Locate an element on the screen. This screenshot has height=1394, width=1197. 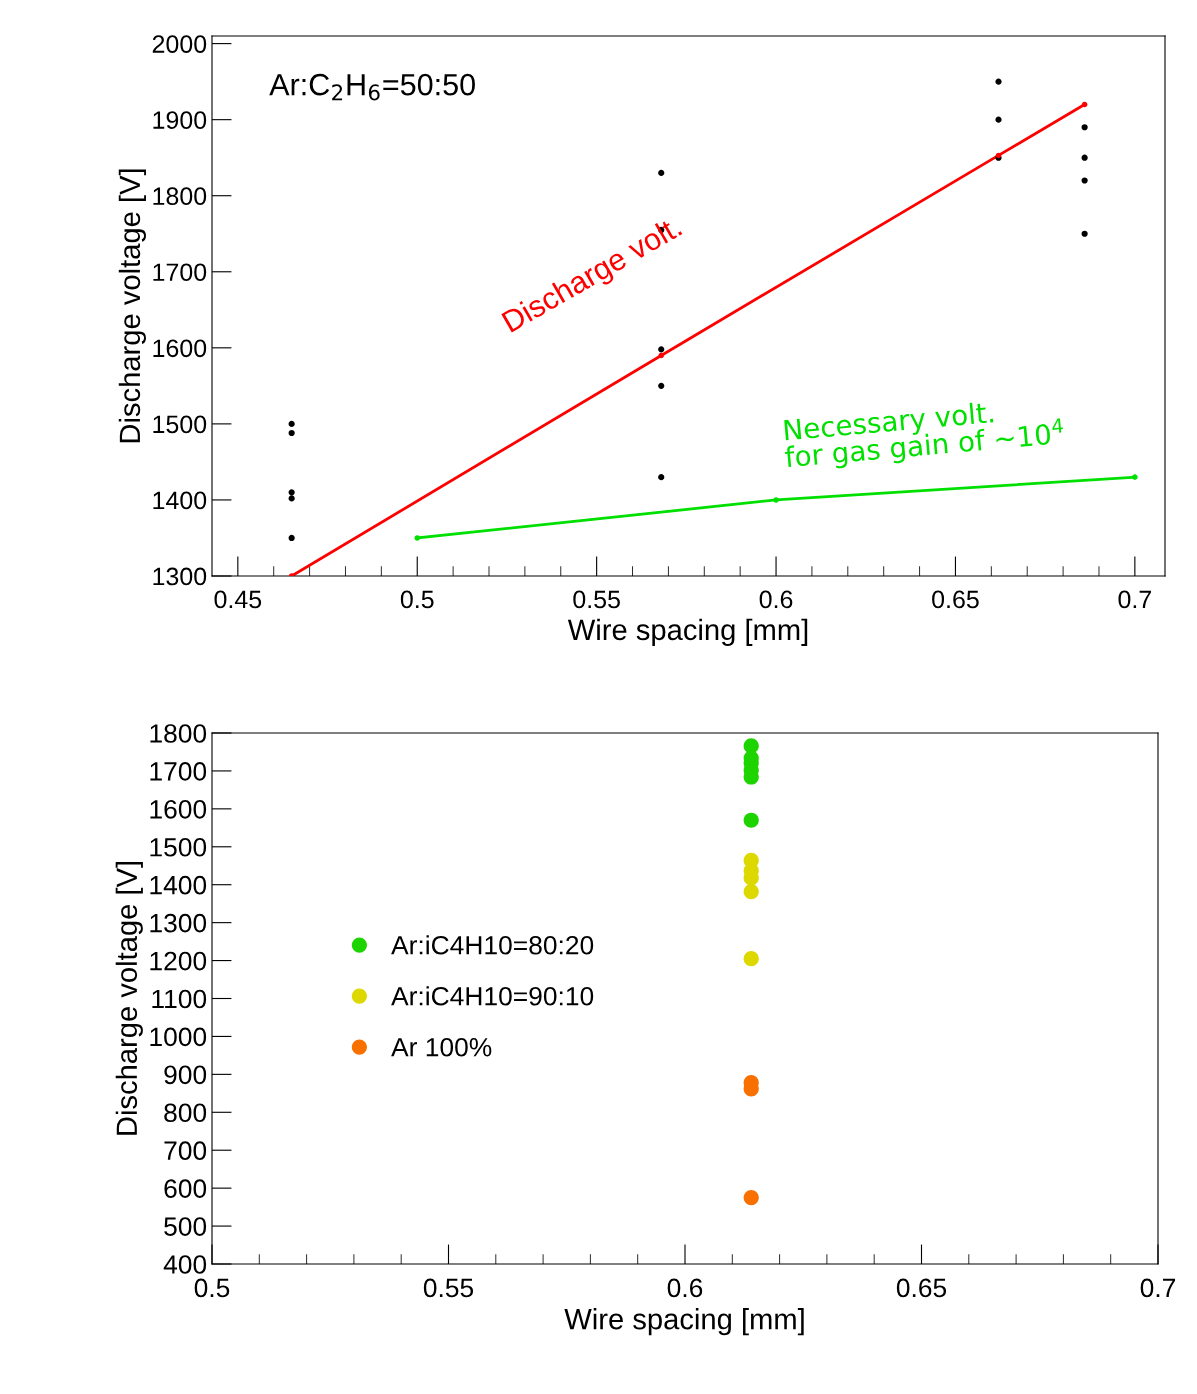
y-tick-label: 2000 is located at coordinates (179, 44).